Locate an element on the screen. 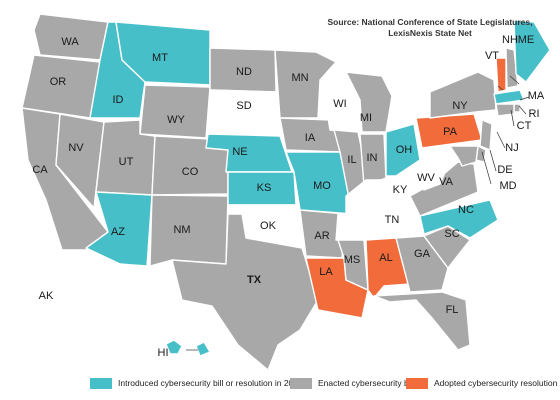  state-label-ga: GA is located at coordinates (422, 254).